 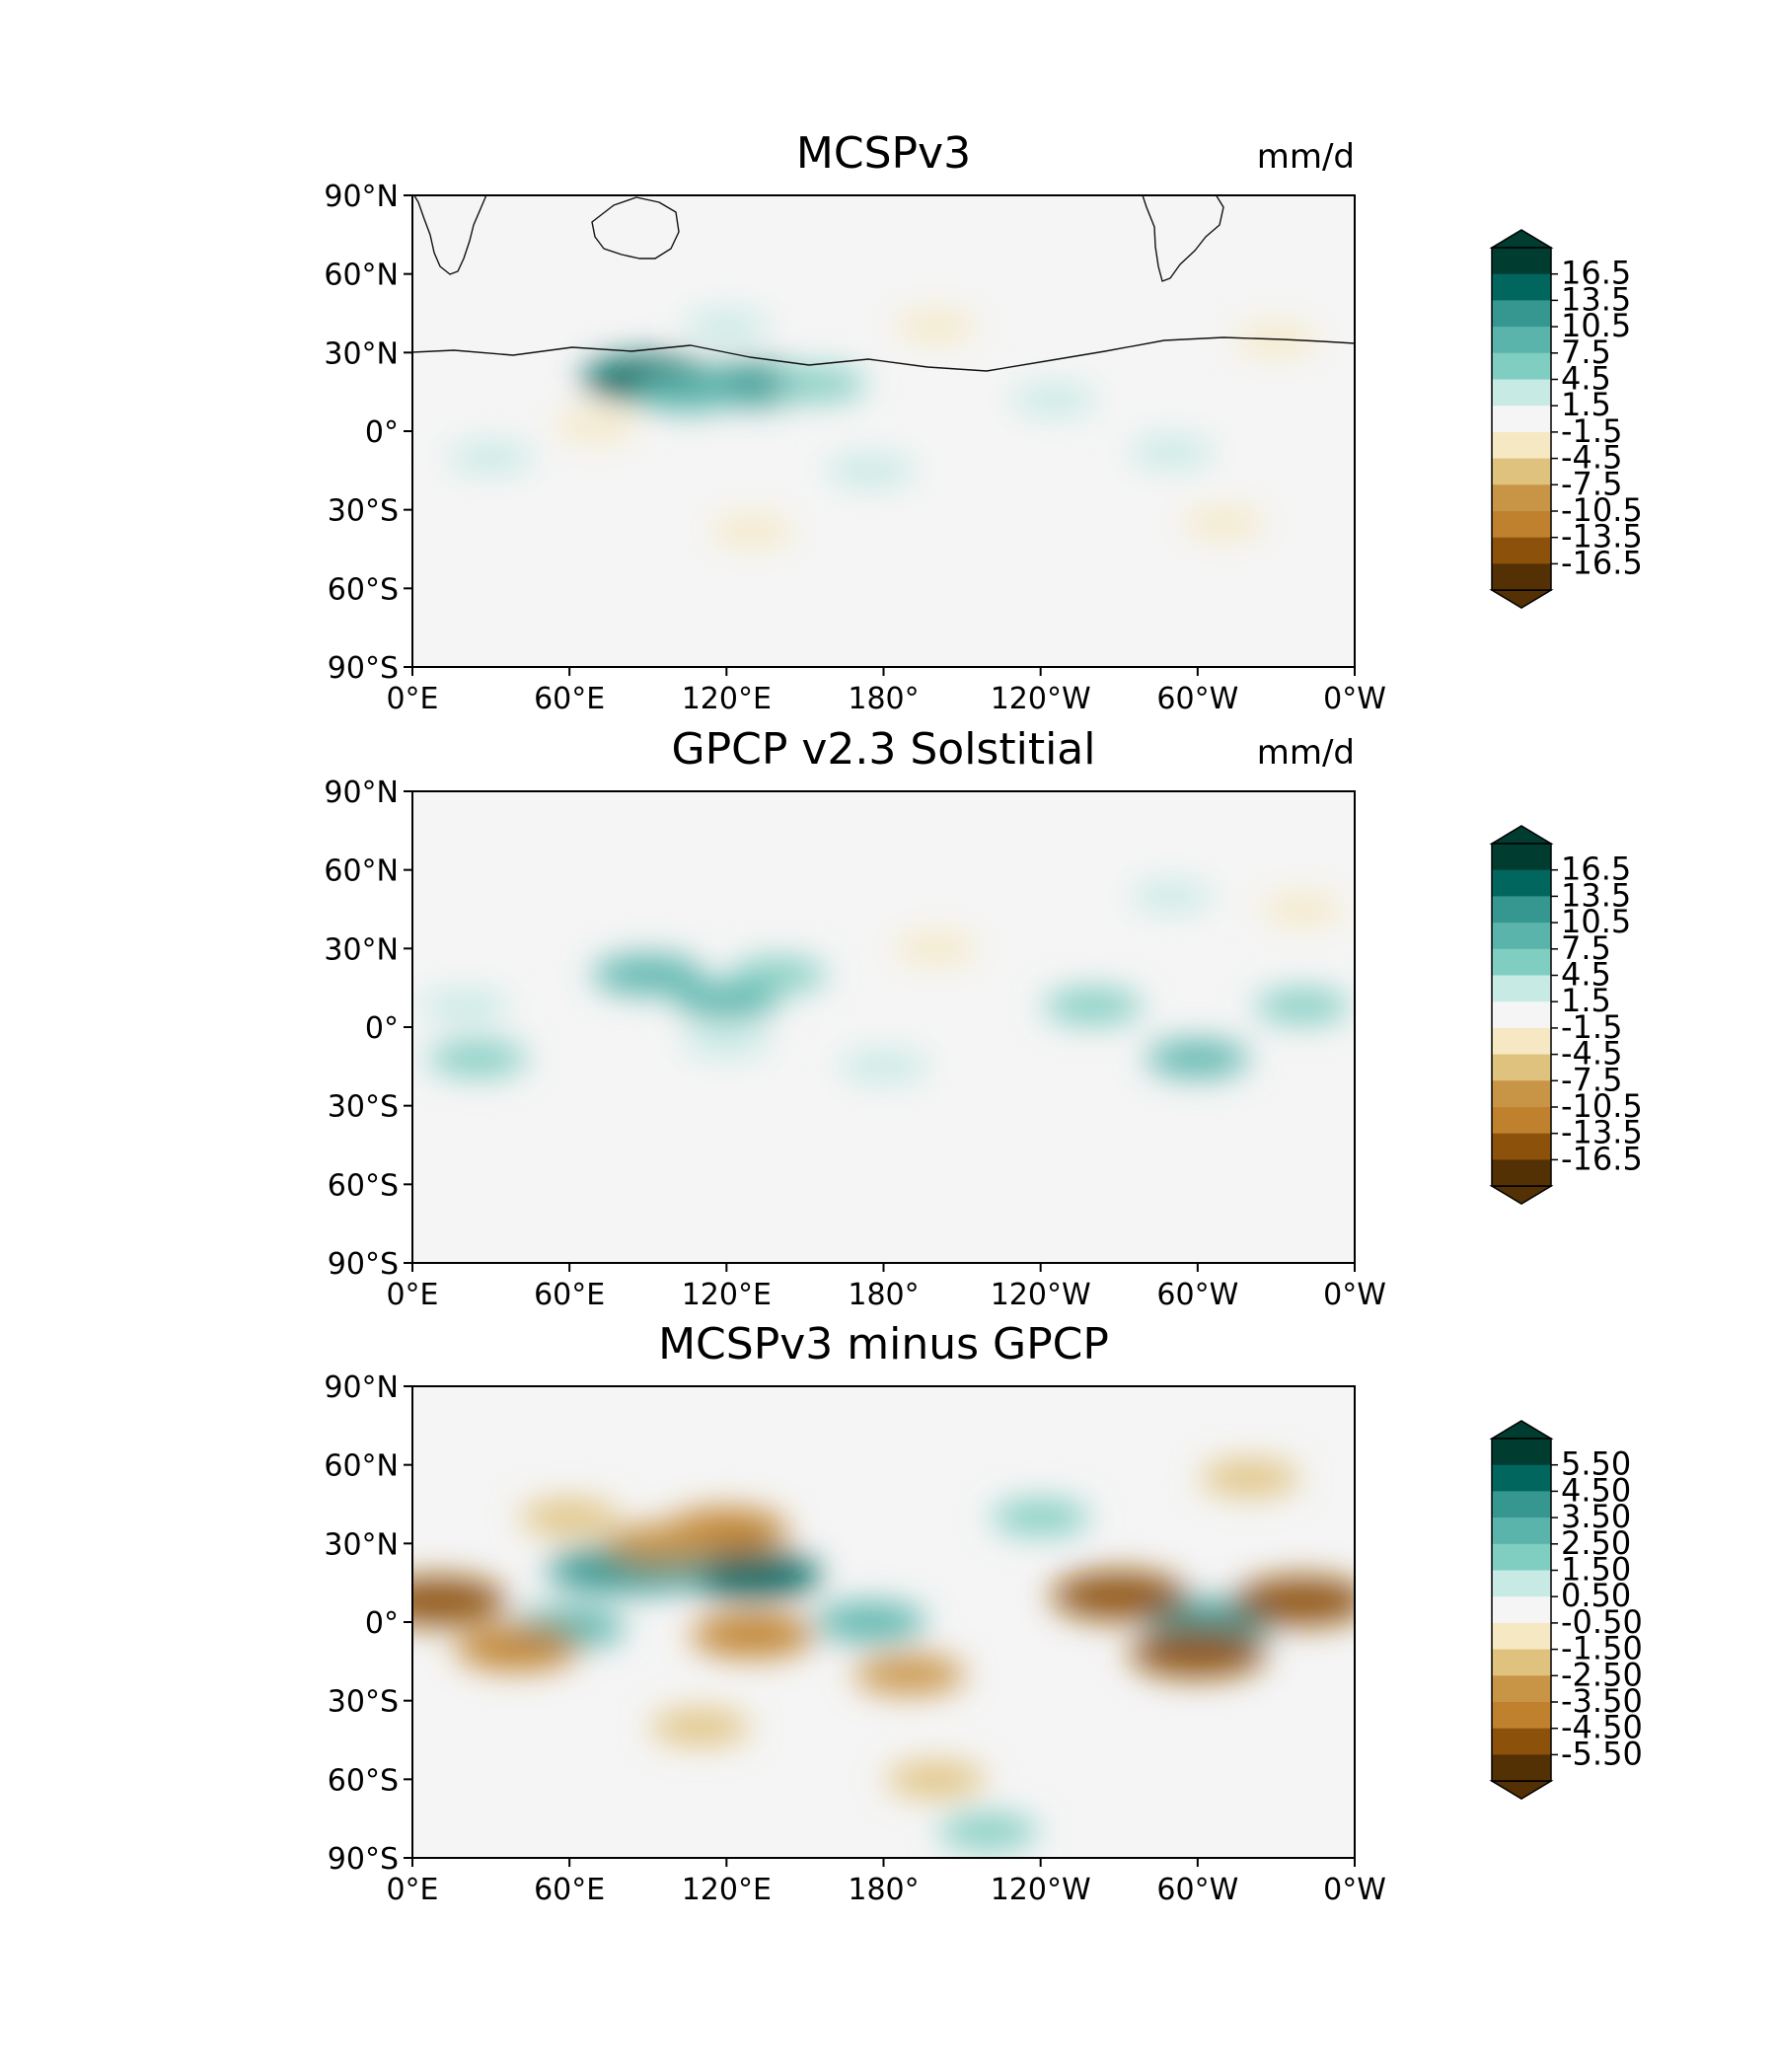 What do you see at coordinates (1602, 1701) in the screenshot?
I see `colorbar-label: -3.50` at bounding box center [1602, 1701].